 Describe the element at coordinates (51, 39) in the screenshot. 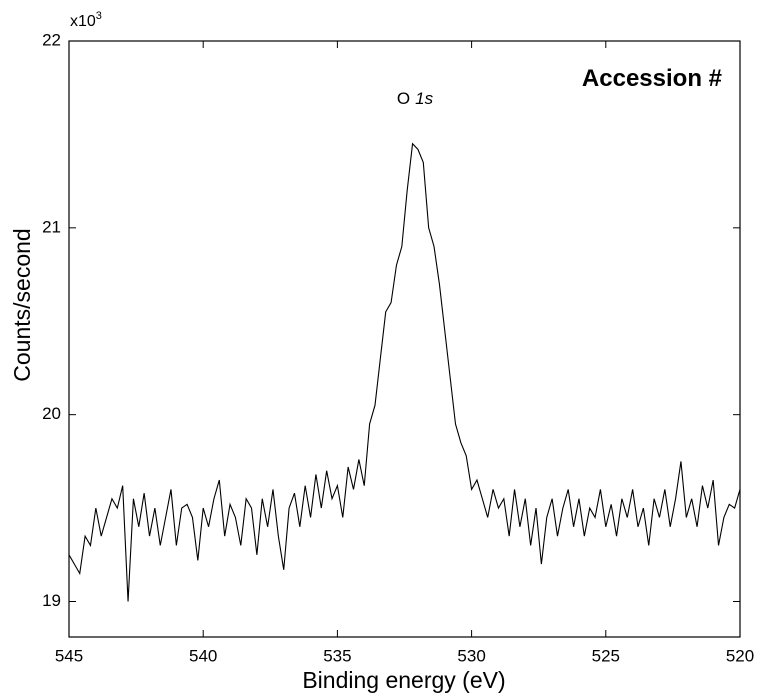

I see `y-tick-label: 22` at that location.